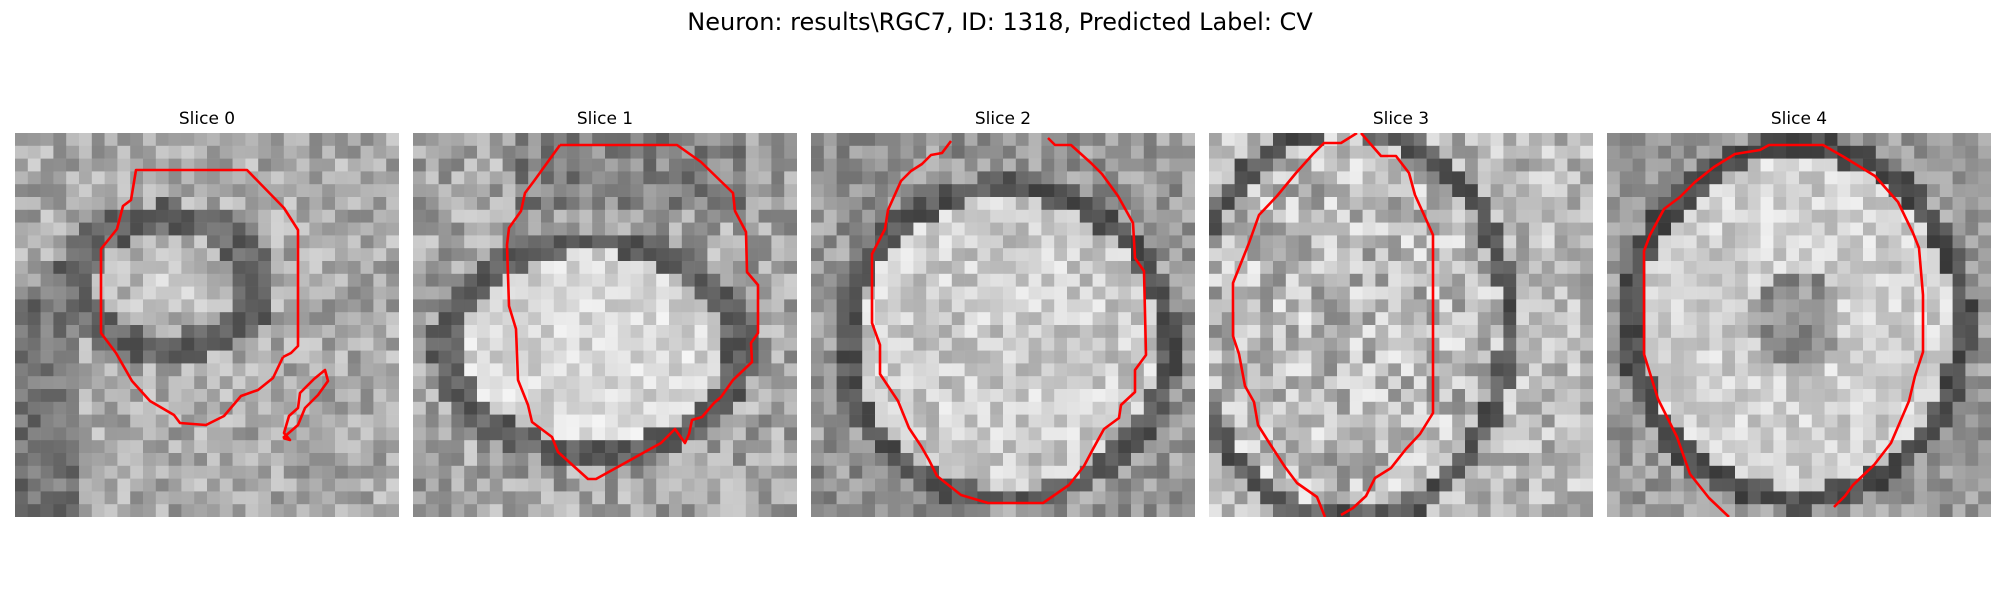 This screenshot has height=600, width=2000. What do you see at coordinates (207, 119) in the screenshot?
I see `slice-title: Slice 0` at bounding box center [207, 119].